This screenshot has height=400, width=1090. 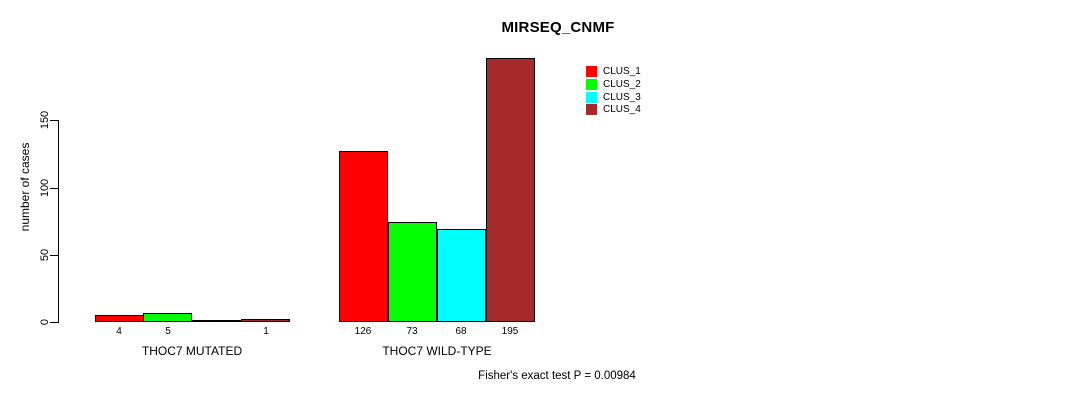 I want to click on bar-count-label: 68, so click(x=461, y=331).